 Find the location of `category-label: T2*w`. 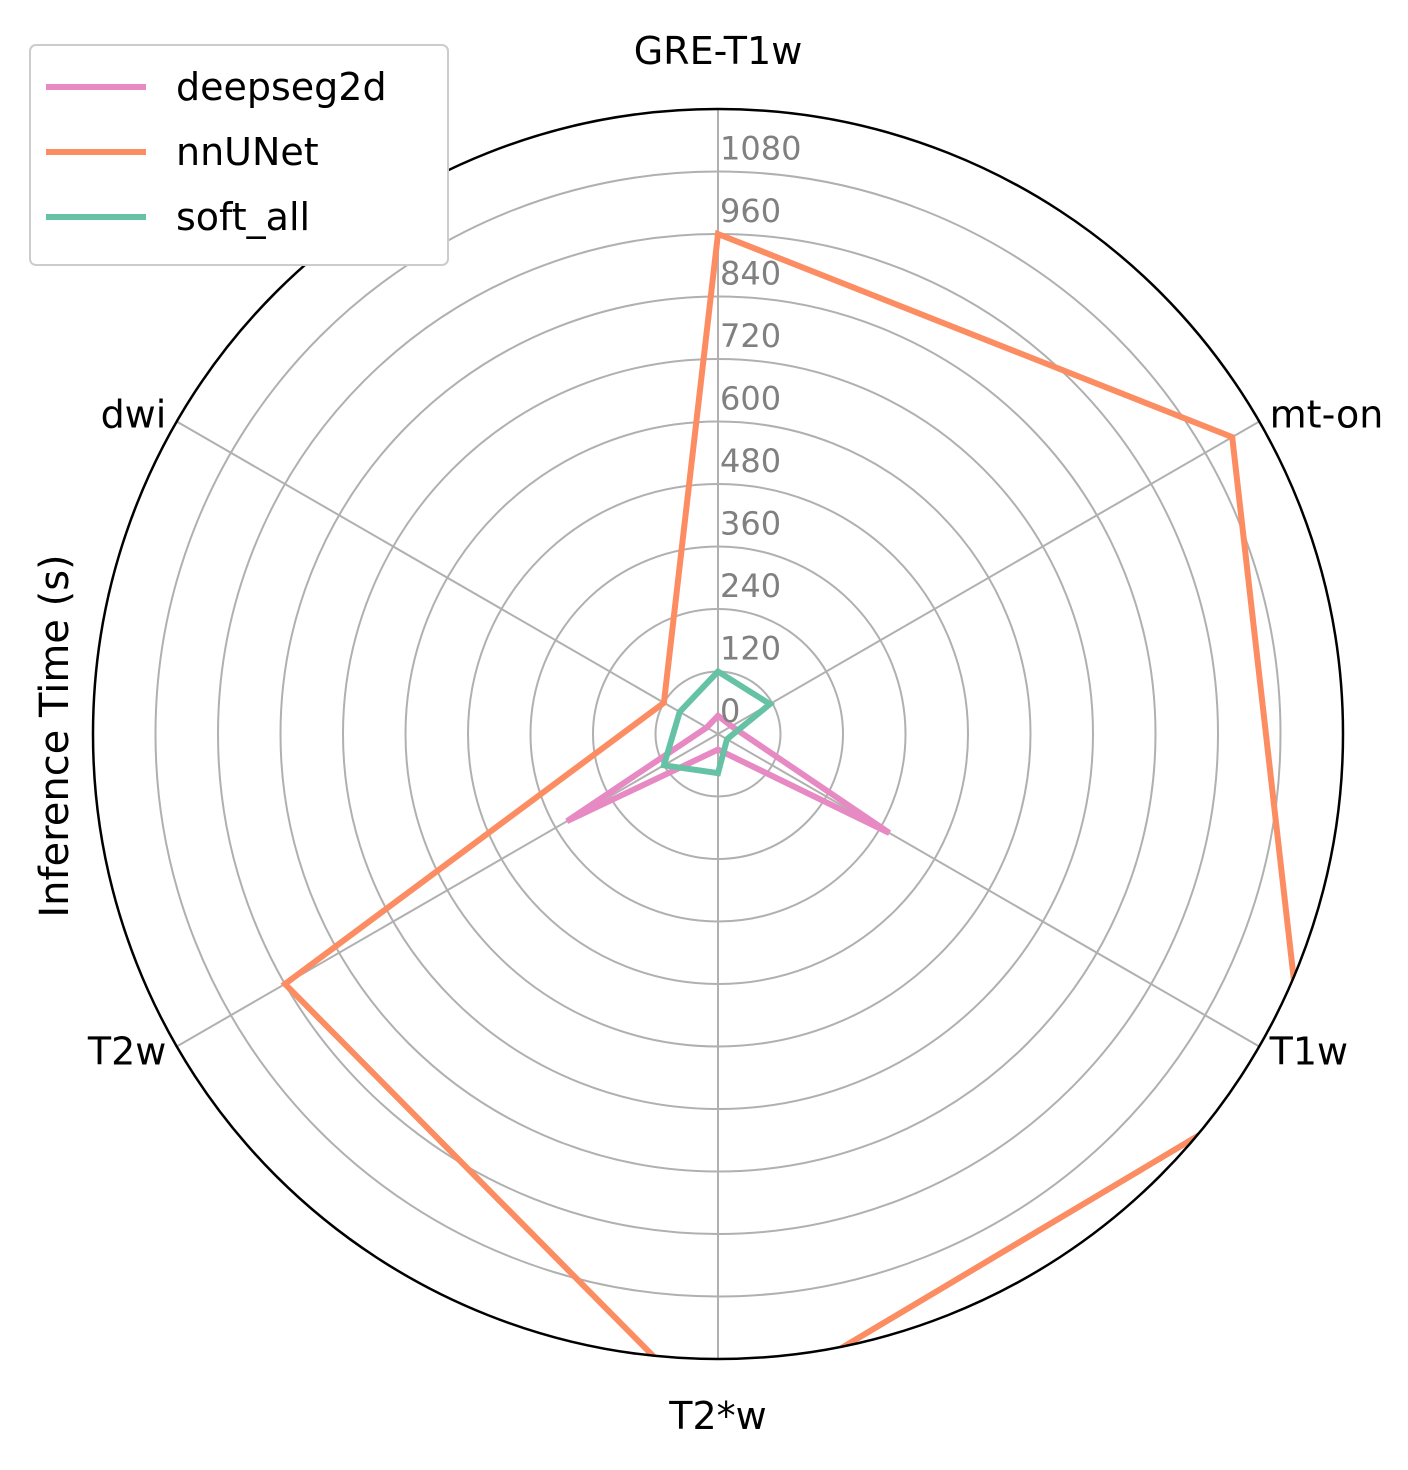

category-label: T2*w is located at coordinates (717, 1416).